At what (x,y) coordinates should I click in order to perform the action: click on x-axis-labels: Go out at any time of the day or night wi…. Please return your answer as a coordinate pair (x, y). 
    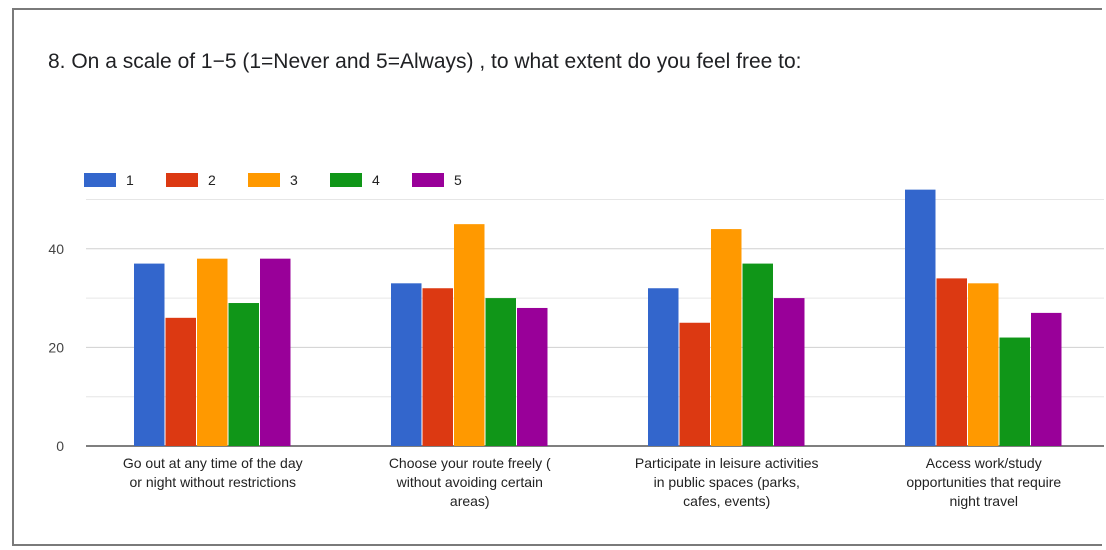
    Looking at the image, I should click on (592, 482).